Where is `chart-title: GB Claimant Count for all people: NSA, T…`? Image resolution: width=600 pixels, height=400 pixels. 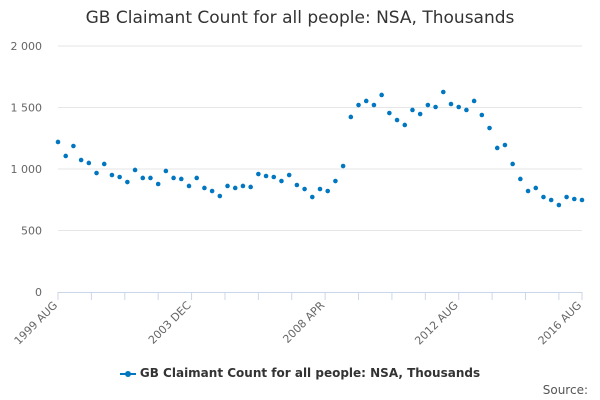 chart-title: GB Claimant Count for all people: NSA, T… is located at coordinates (300, 18).